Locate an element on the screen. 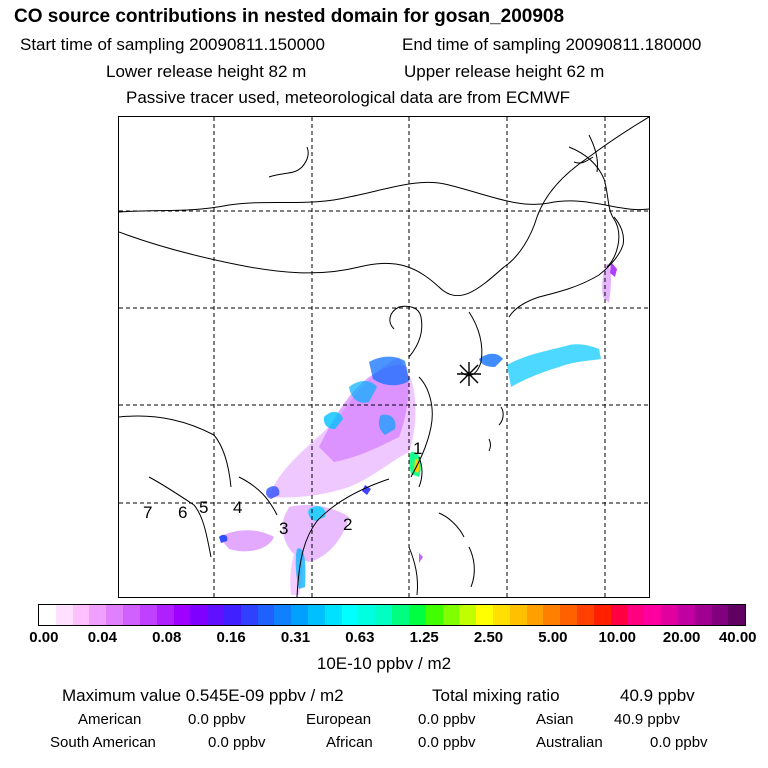 This screenshot has width=768, height=768. source-region-label: South American is located at coordinates (103, 742).